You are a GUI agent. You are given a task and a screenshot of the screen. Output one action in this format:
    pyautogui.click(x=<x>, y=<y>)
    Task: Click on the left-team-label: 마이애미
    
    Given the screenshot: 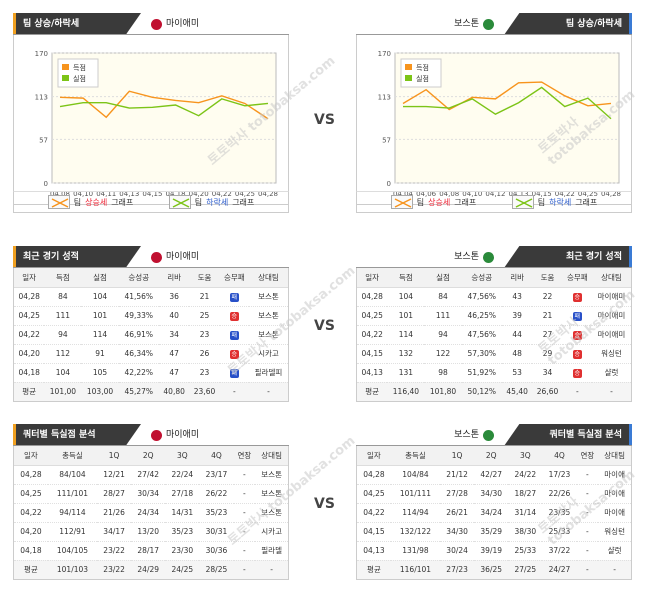 What is the action you would take?
    pyautogui.click(x=175, y=24)
    